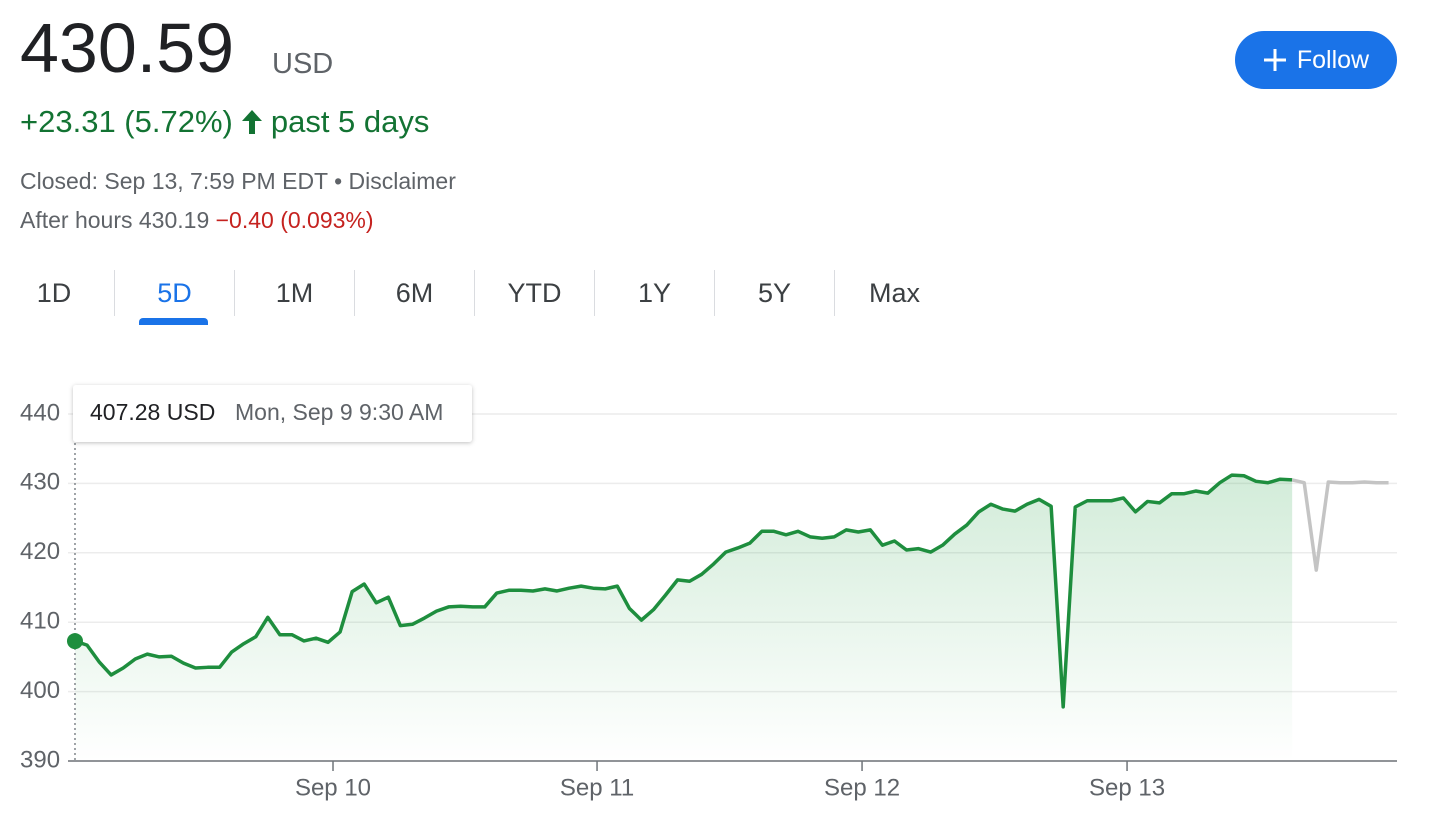 The image size is (1456, 825). I want to click on price-line, so click(1340, 525).